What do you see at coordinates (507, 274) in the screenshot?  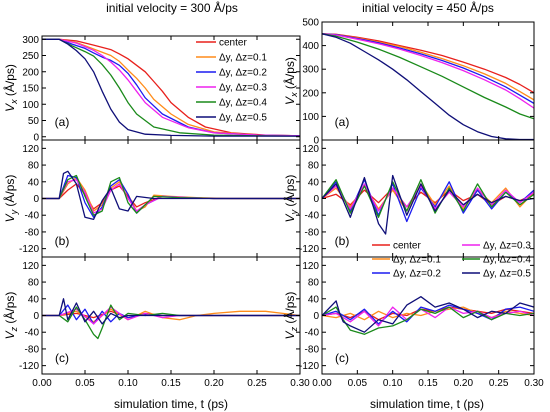 I see `legend-label-d05: Δy, Δz=0.5` at bounding box center [507, 274].